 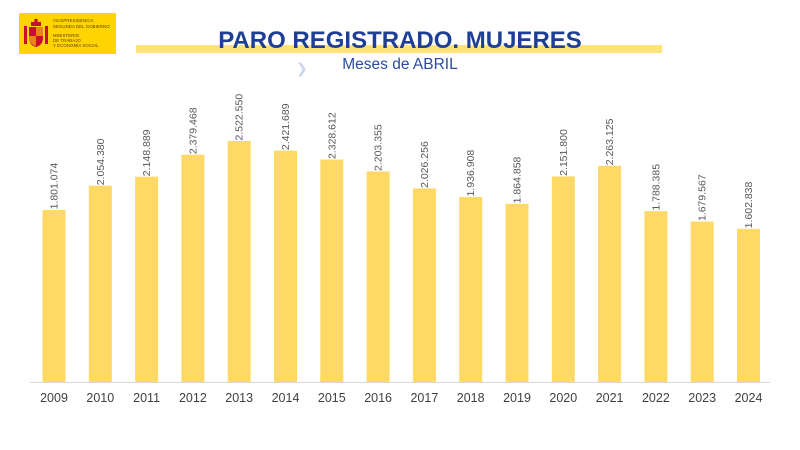 What do you see at coordinates (610, 141) in the screenshot?
I see `data-label: 2.263.125` at bounding box center [610, 141].